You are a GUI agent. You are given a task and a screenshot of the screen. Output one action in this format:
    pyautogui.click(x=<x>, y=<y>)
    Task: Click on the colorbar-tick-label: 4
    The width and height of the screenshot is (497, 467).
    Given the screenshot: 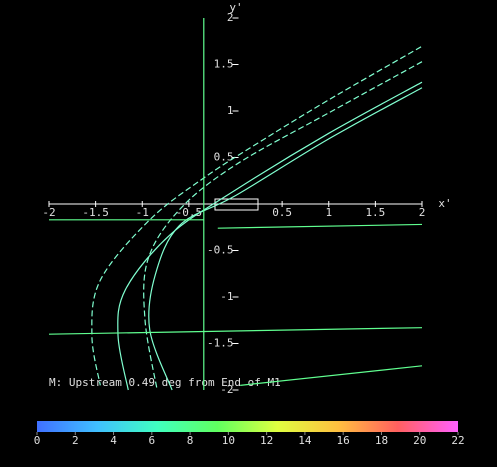 What is the action you would take?
    pyautogui.click(x=113, y=440)
    